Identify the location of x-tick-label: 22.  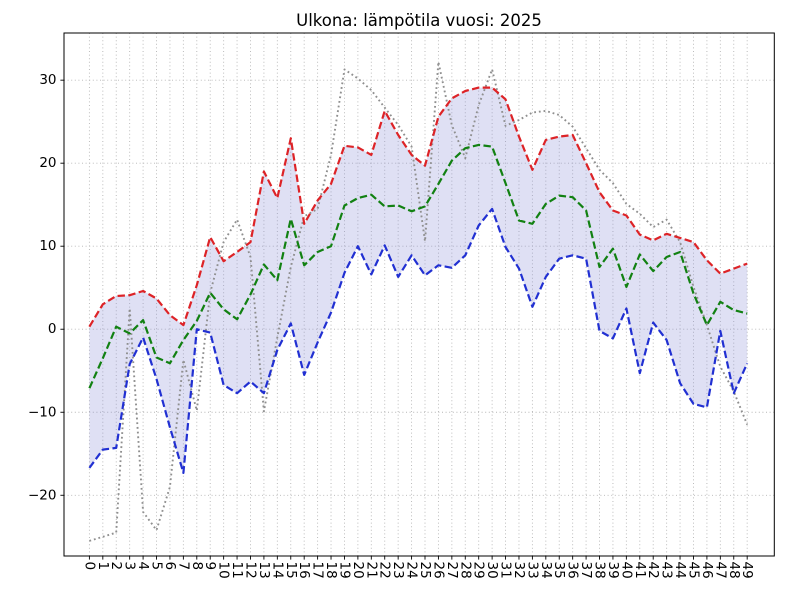
(385, 570).